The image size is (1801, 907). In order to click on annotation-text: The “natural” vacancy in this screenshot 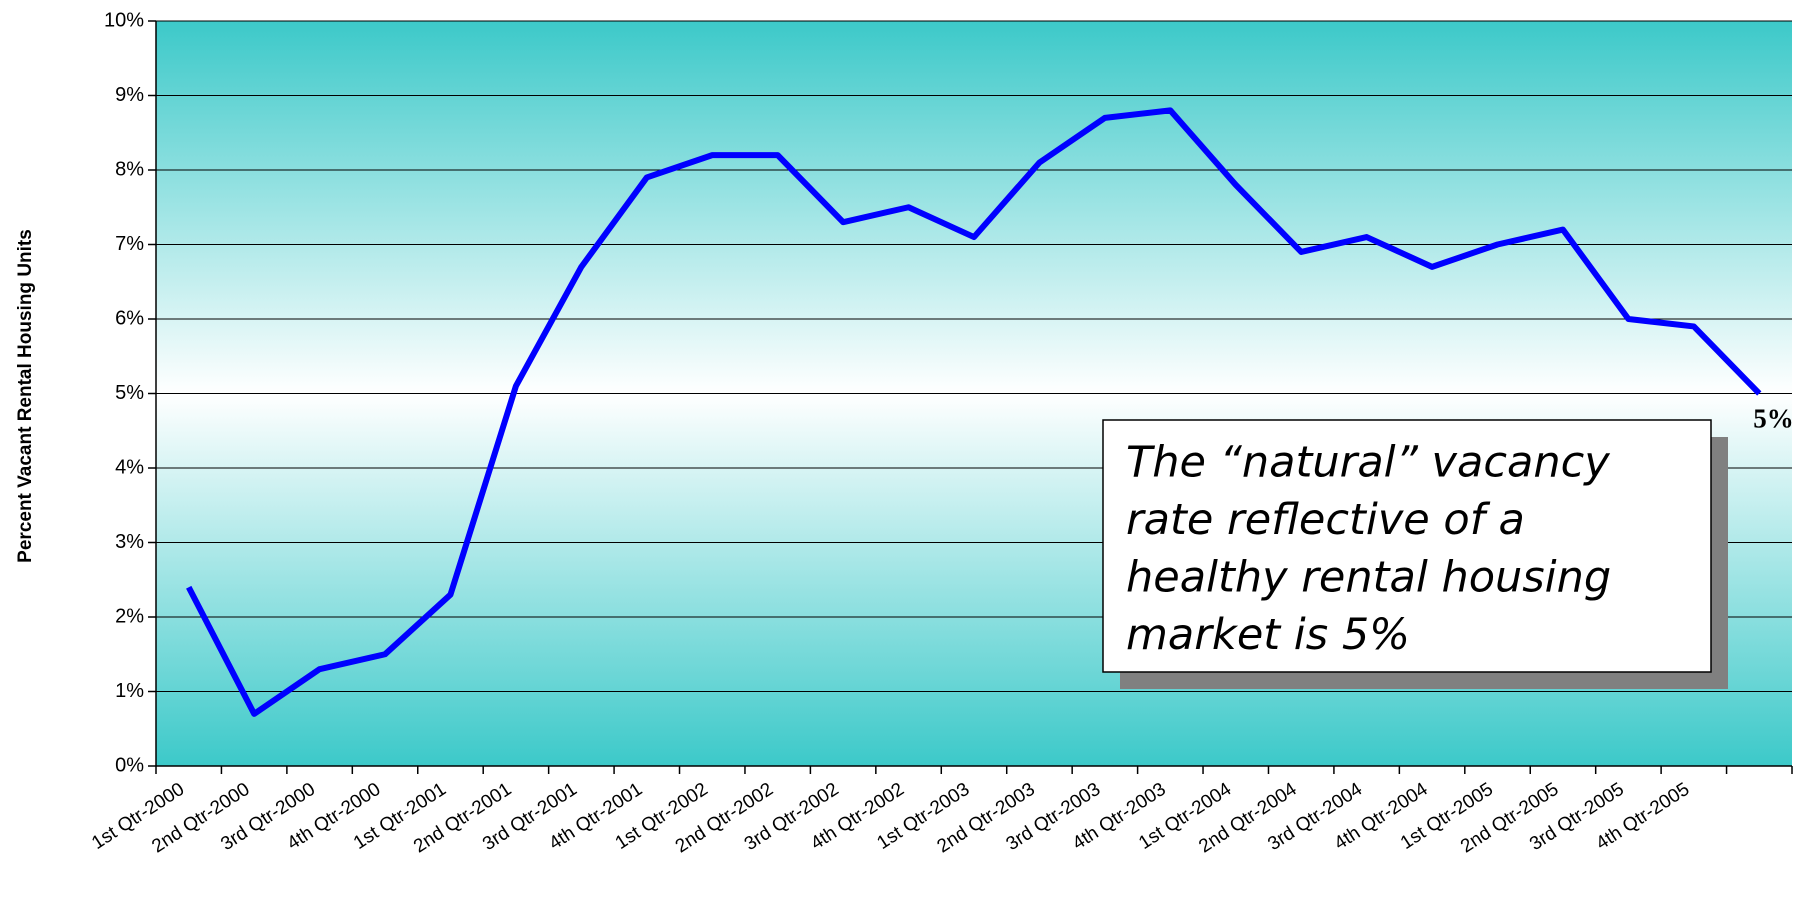, I will do `click(1368, 463)`.